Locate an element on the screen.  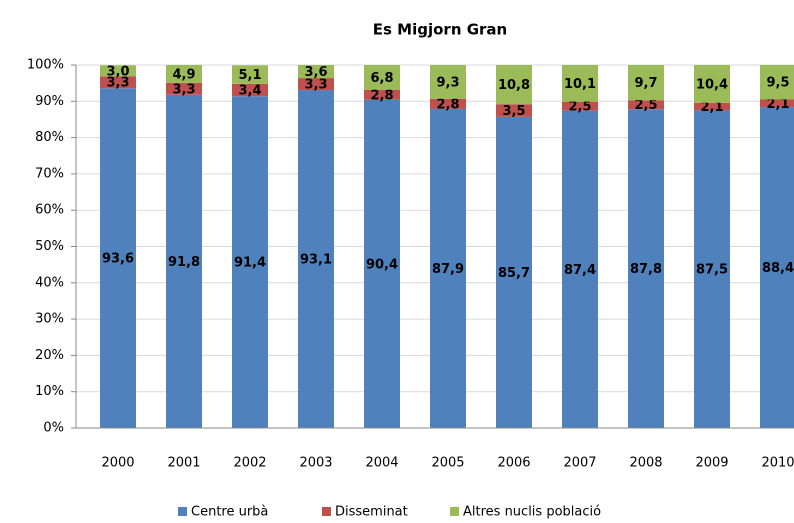
value-label: 10,1 is located at coordinates (580, 84).